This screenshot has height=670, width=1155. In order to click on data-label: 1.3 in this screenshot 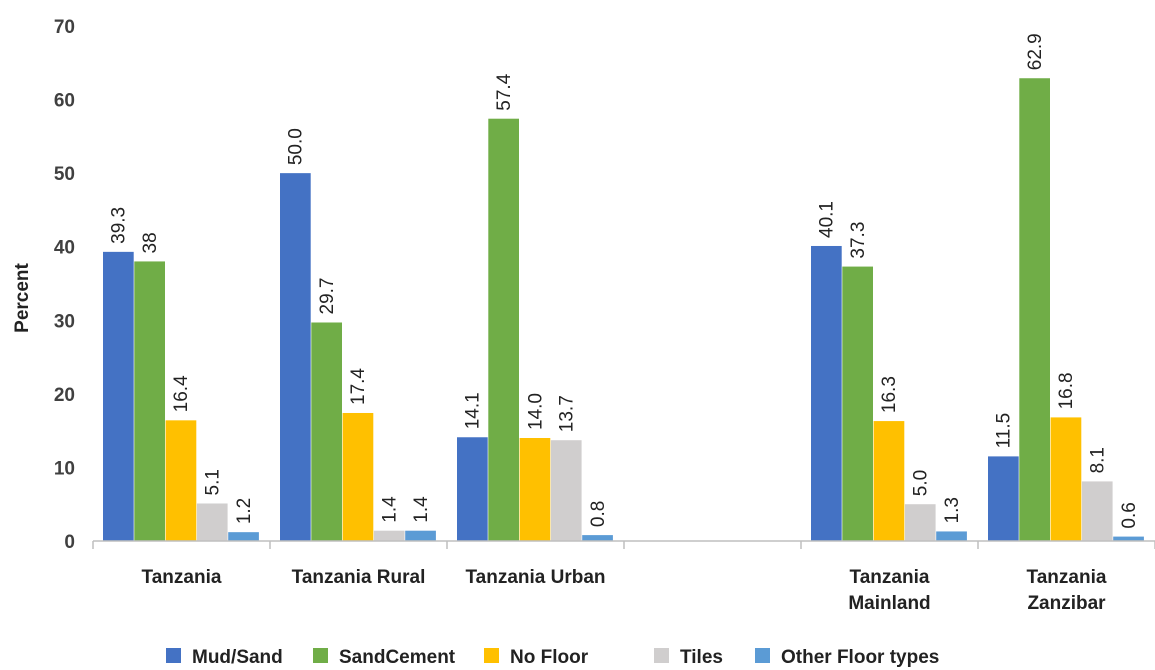, I will do `click(952, 510)`.